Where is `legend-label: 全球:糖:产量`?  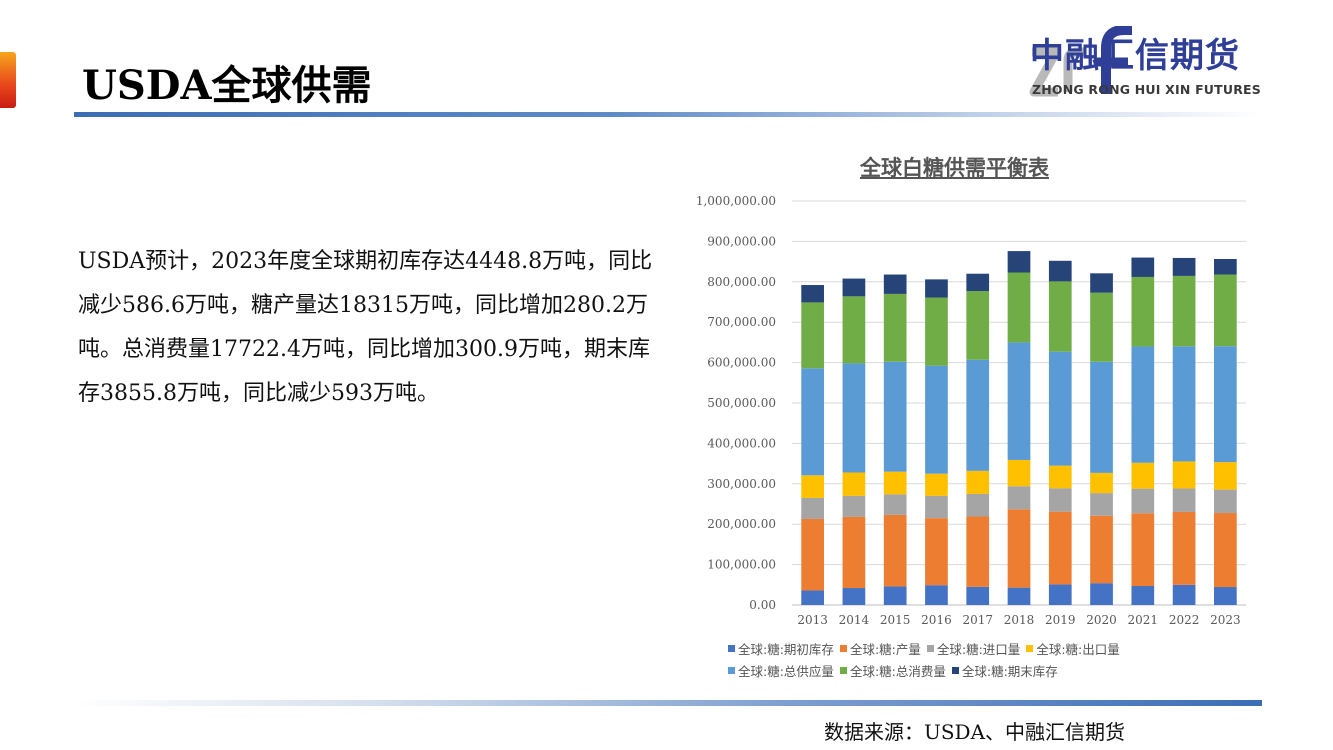 legend-label: 全球:糖:产量 is located at coordinates (885, 649).